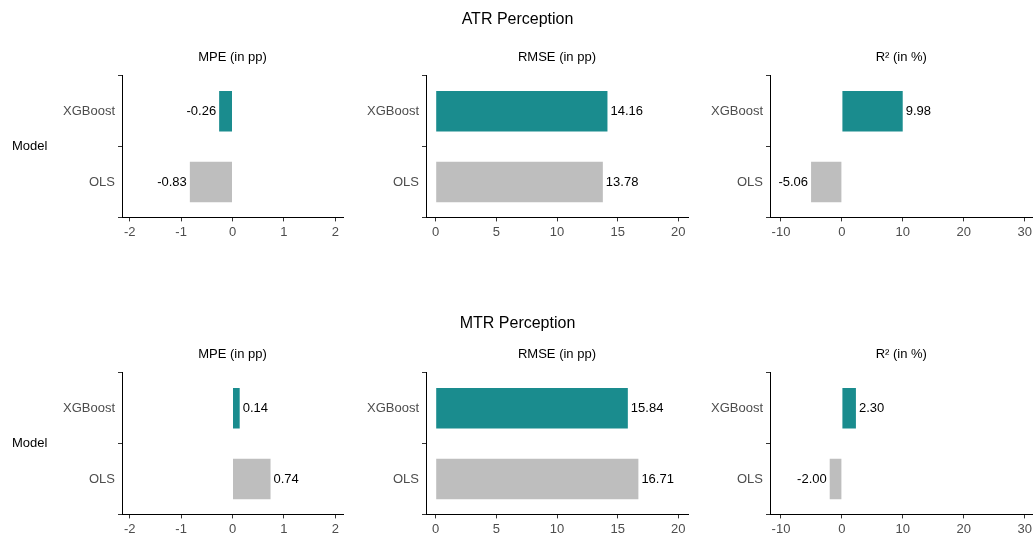 The image size is (1035, 542). Describe the element at coordinates (627, 110) in the screenshot. I see `data-label: 14.16` at that location.